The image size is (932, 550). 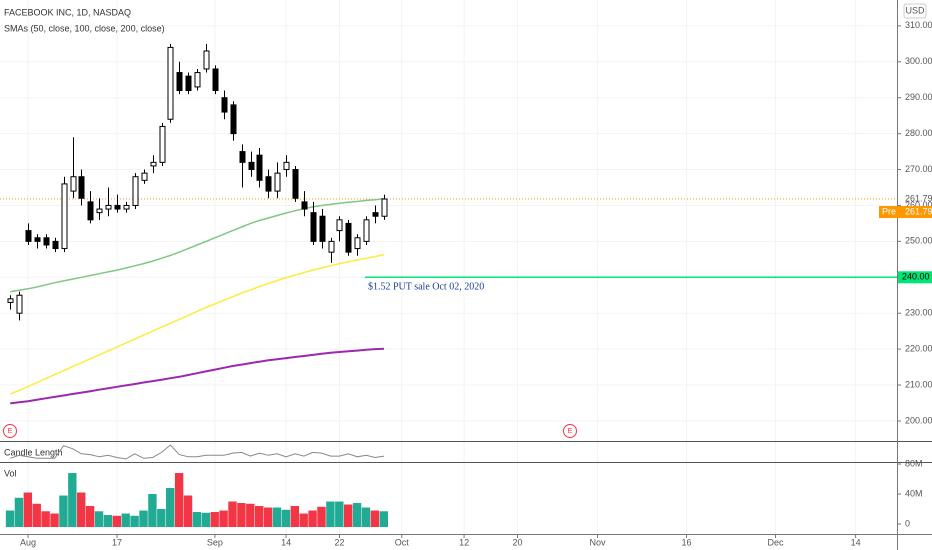 I want to click on pre-label: Pre, so click(x=889, y=211).